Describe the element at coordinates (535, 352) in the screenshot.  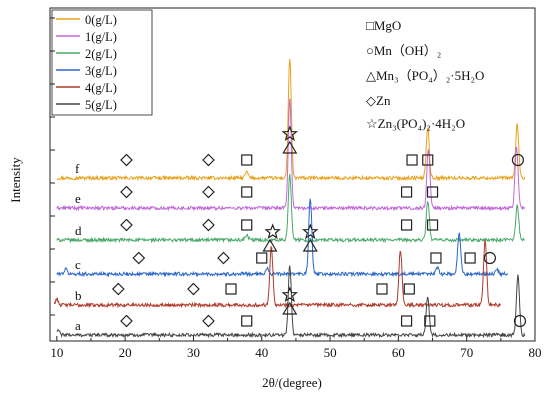
I see `x-tick-label: 80` at that location.